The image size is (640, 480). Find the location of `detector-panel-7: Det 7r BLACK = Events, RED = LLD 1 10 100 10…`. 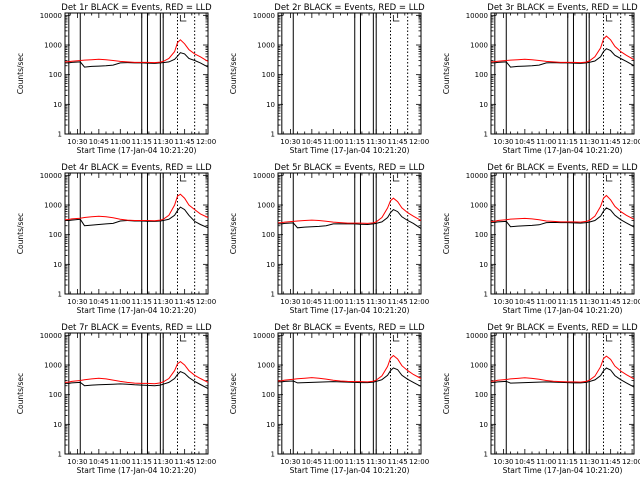

detector-panel-7: Det 7r BLACK = Events, RED = LLD 1 10 100 10… is located at coordinates (116, 399).